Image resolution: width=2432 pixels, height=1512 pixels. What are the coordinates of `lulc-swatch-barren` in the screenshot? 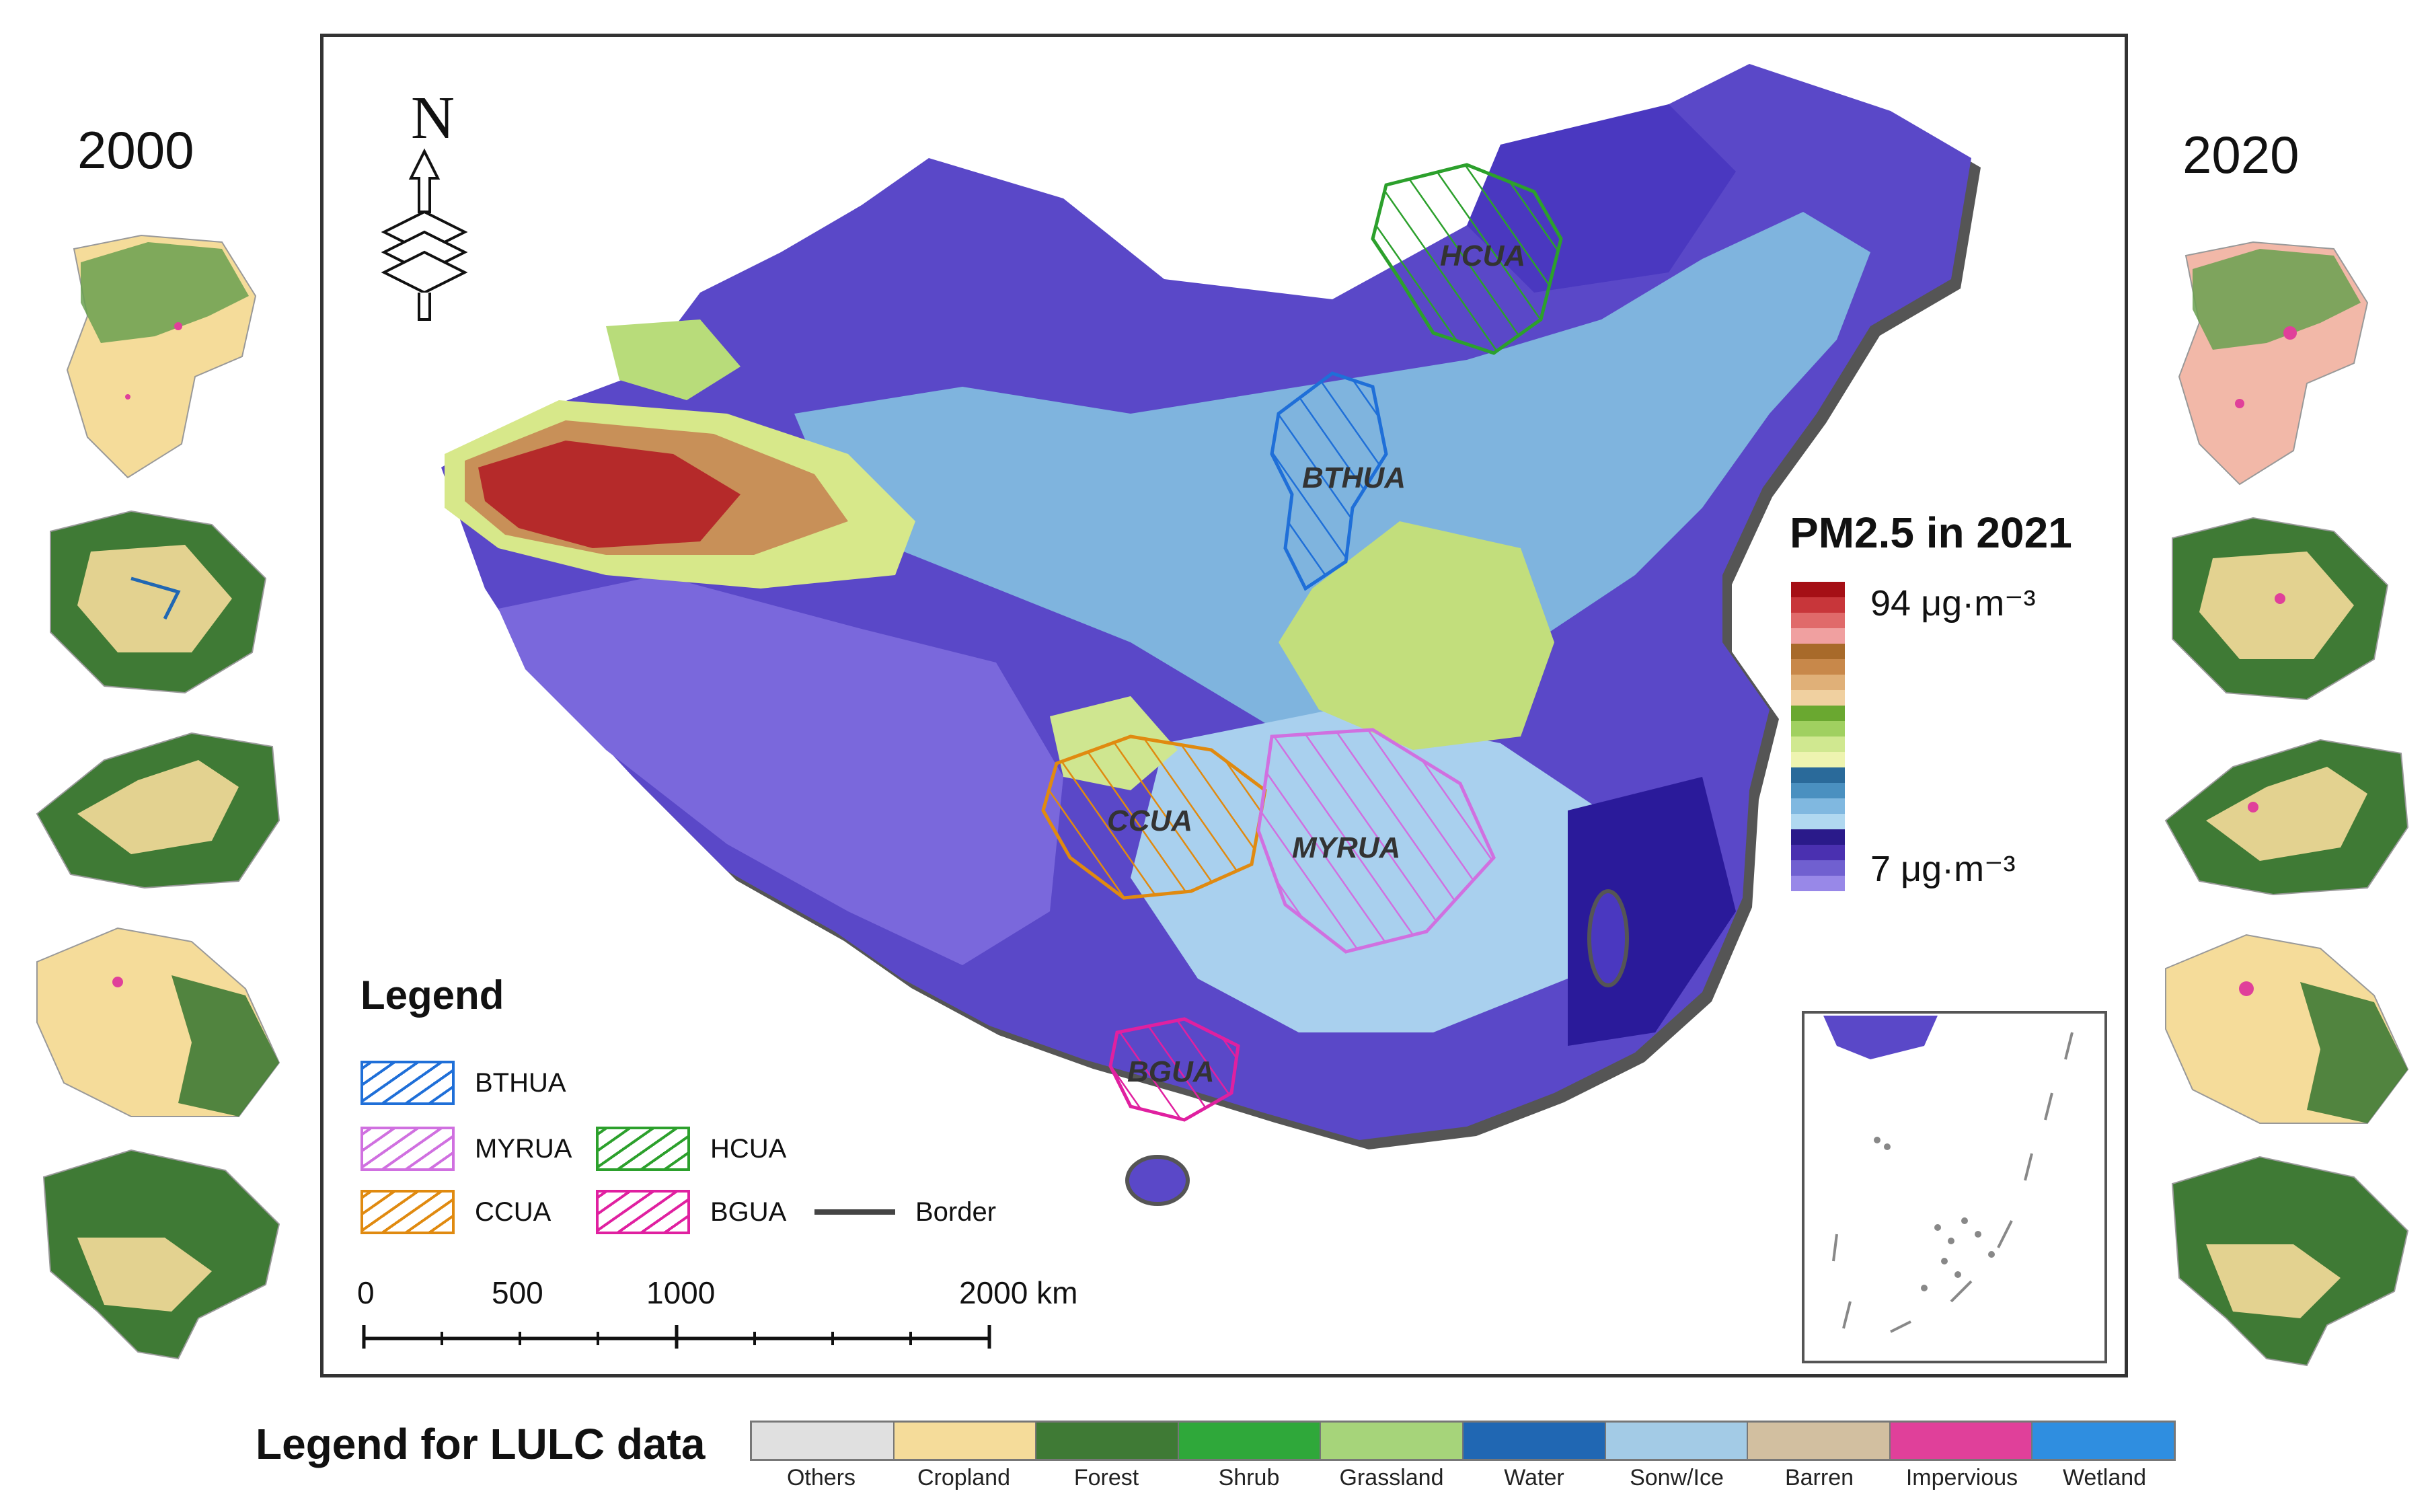 It's located at (1818, 1441).